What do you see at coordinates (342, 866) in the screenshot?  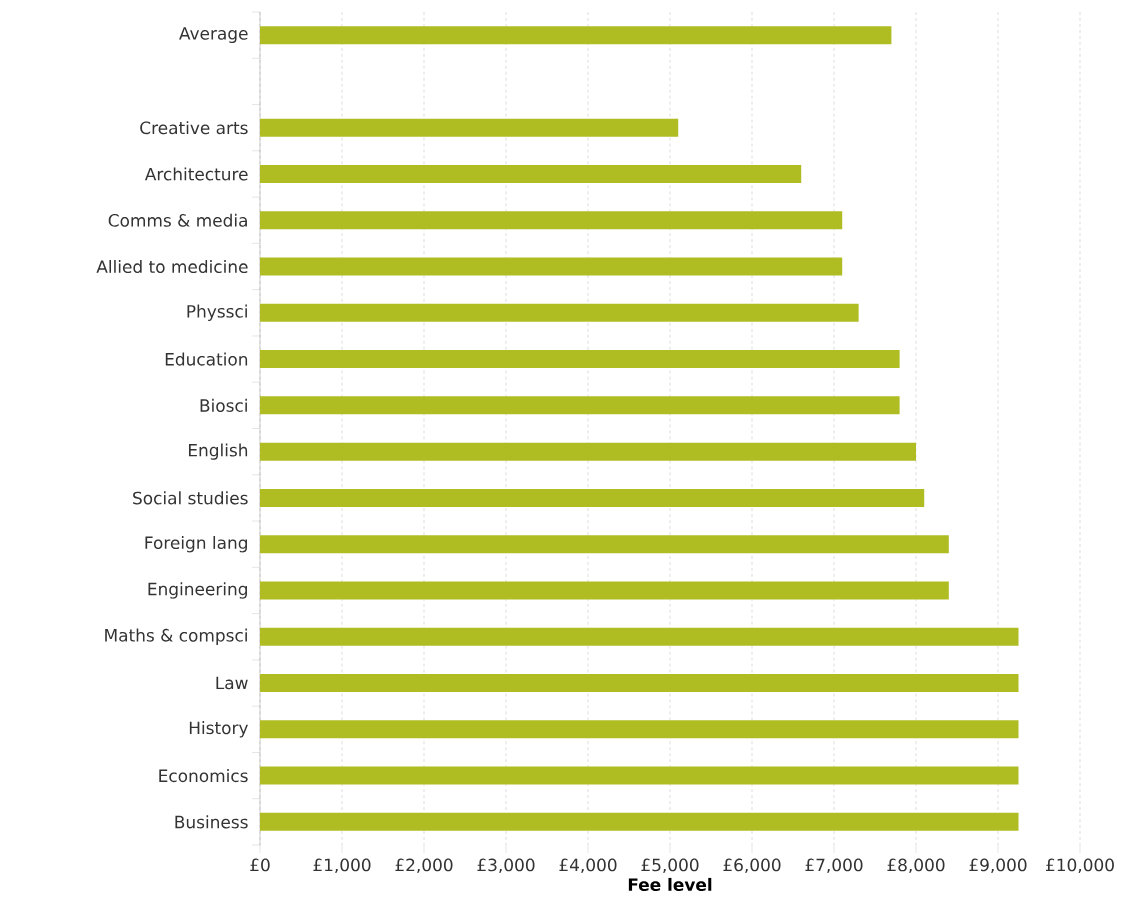 I see `x-tick-label: £1,000` at bounding box center [342, 866].